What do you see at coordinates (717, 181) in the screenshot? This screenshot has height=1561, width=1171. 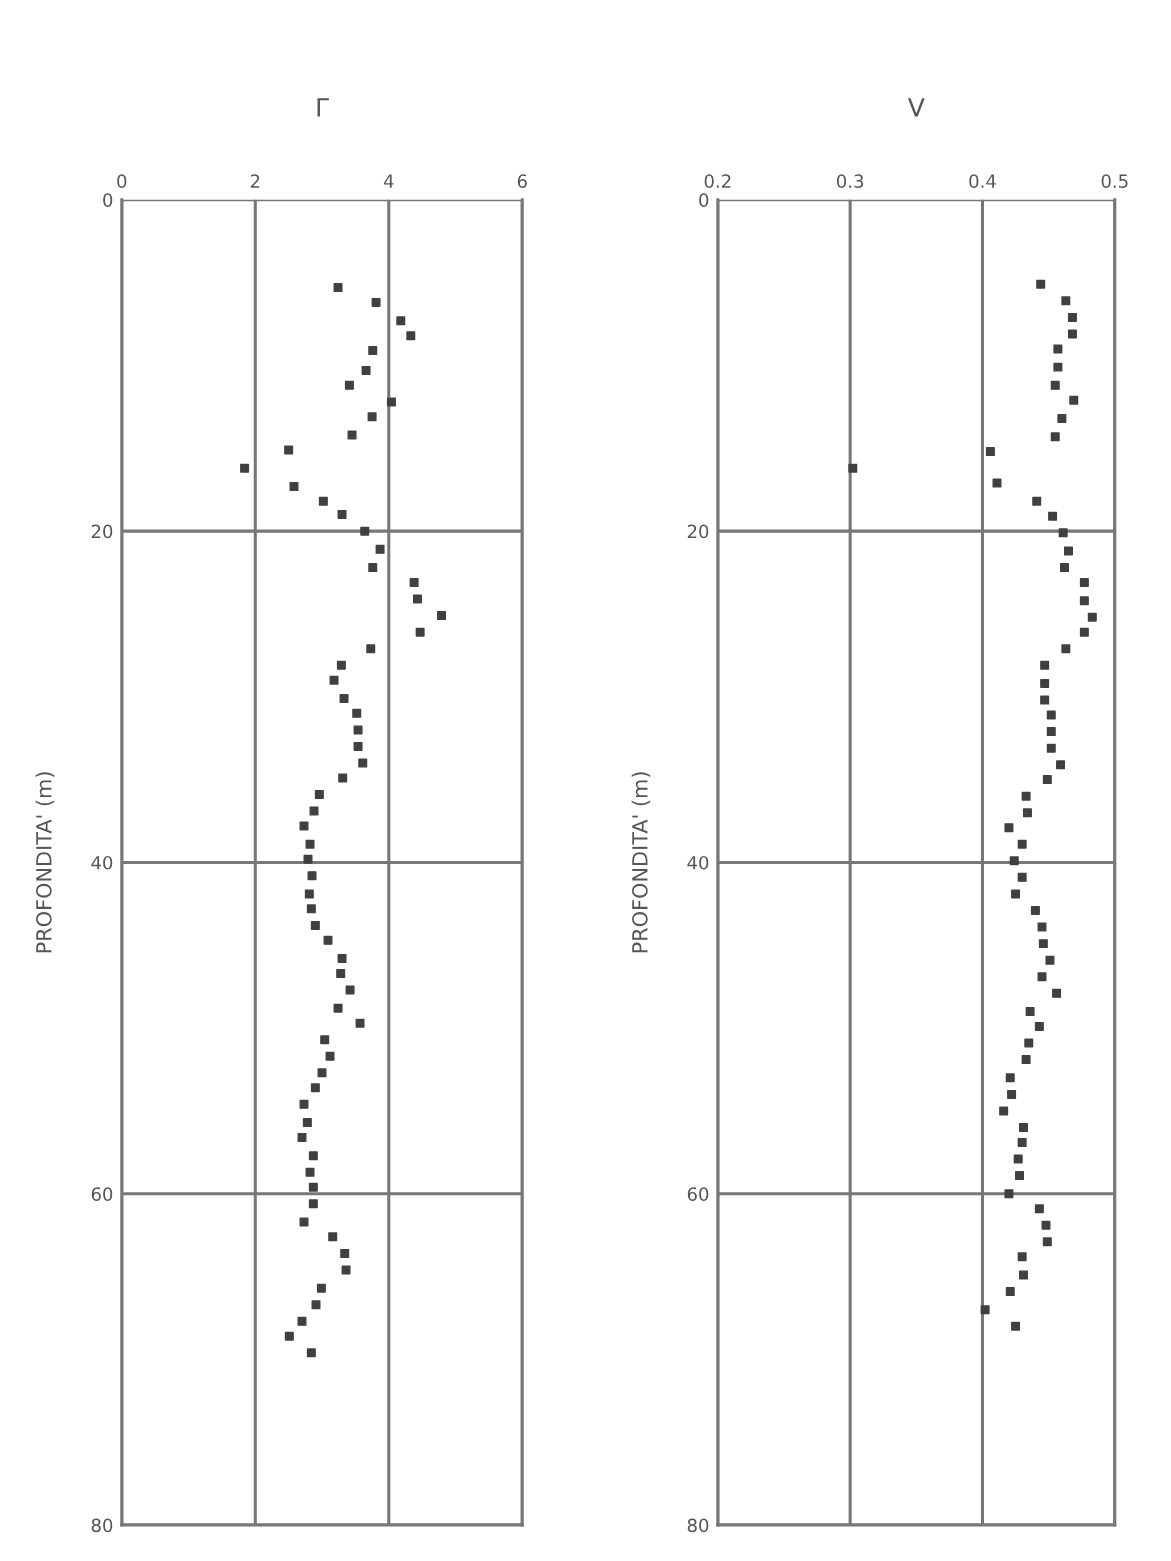 I see `x-tick-label: 0.2` at bounding box center [717, 181].